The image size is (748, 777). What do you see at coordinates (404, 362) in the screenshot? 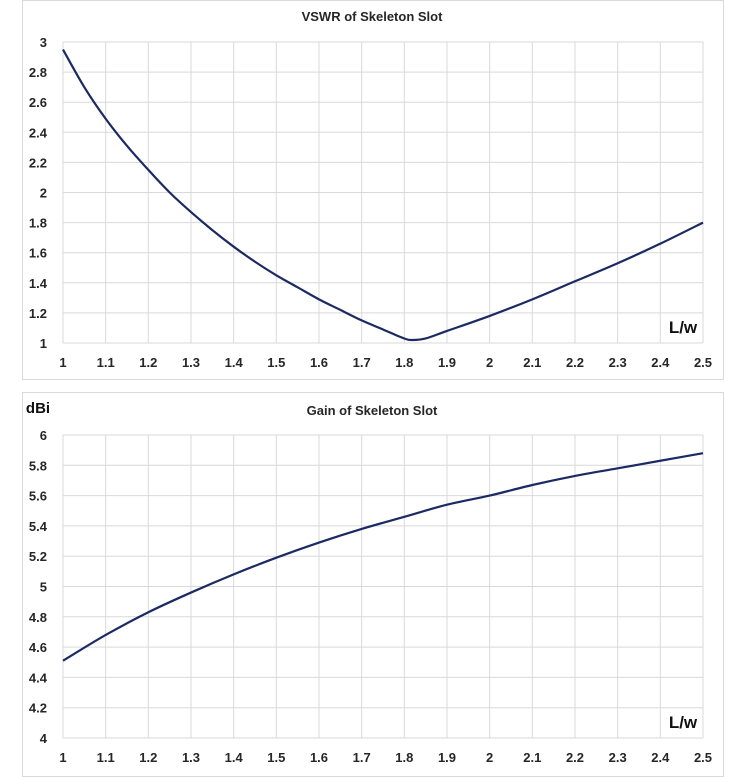
I see `vswr-x-tick-label: 1.8` at bounding box center [404, 362].